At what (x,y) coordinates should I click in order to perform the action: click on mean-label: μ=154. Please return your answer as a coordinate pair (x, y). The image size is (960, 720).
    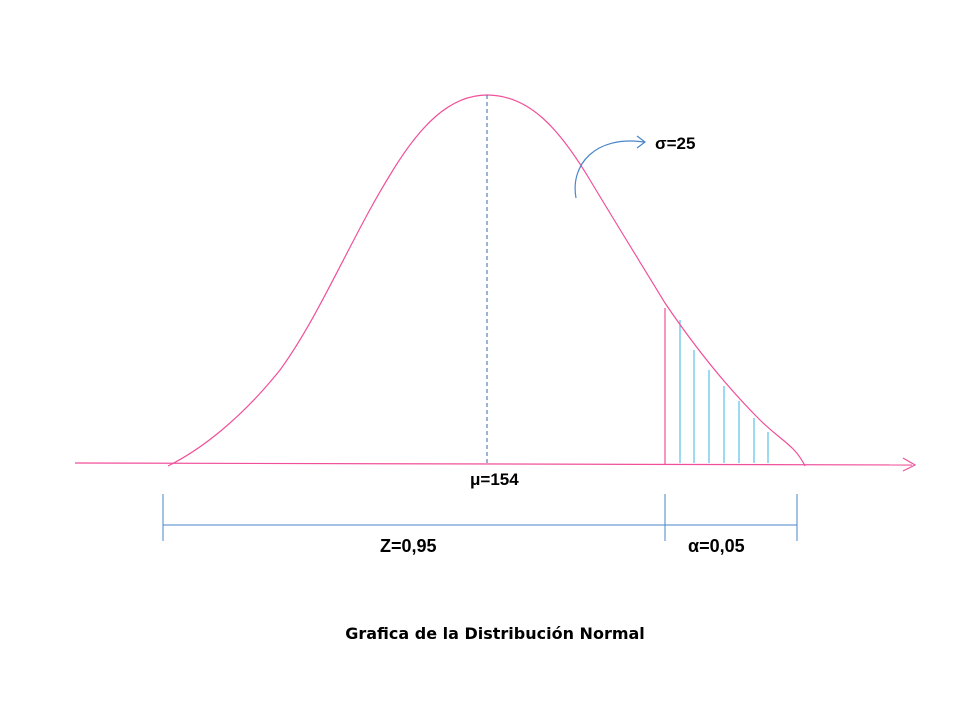
    Looking at the image, I should click on (494, 479).